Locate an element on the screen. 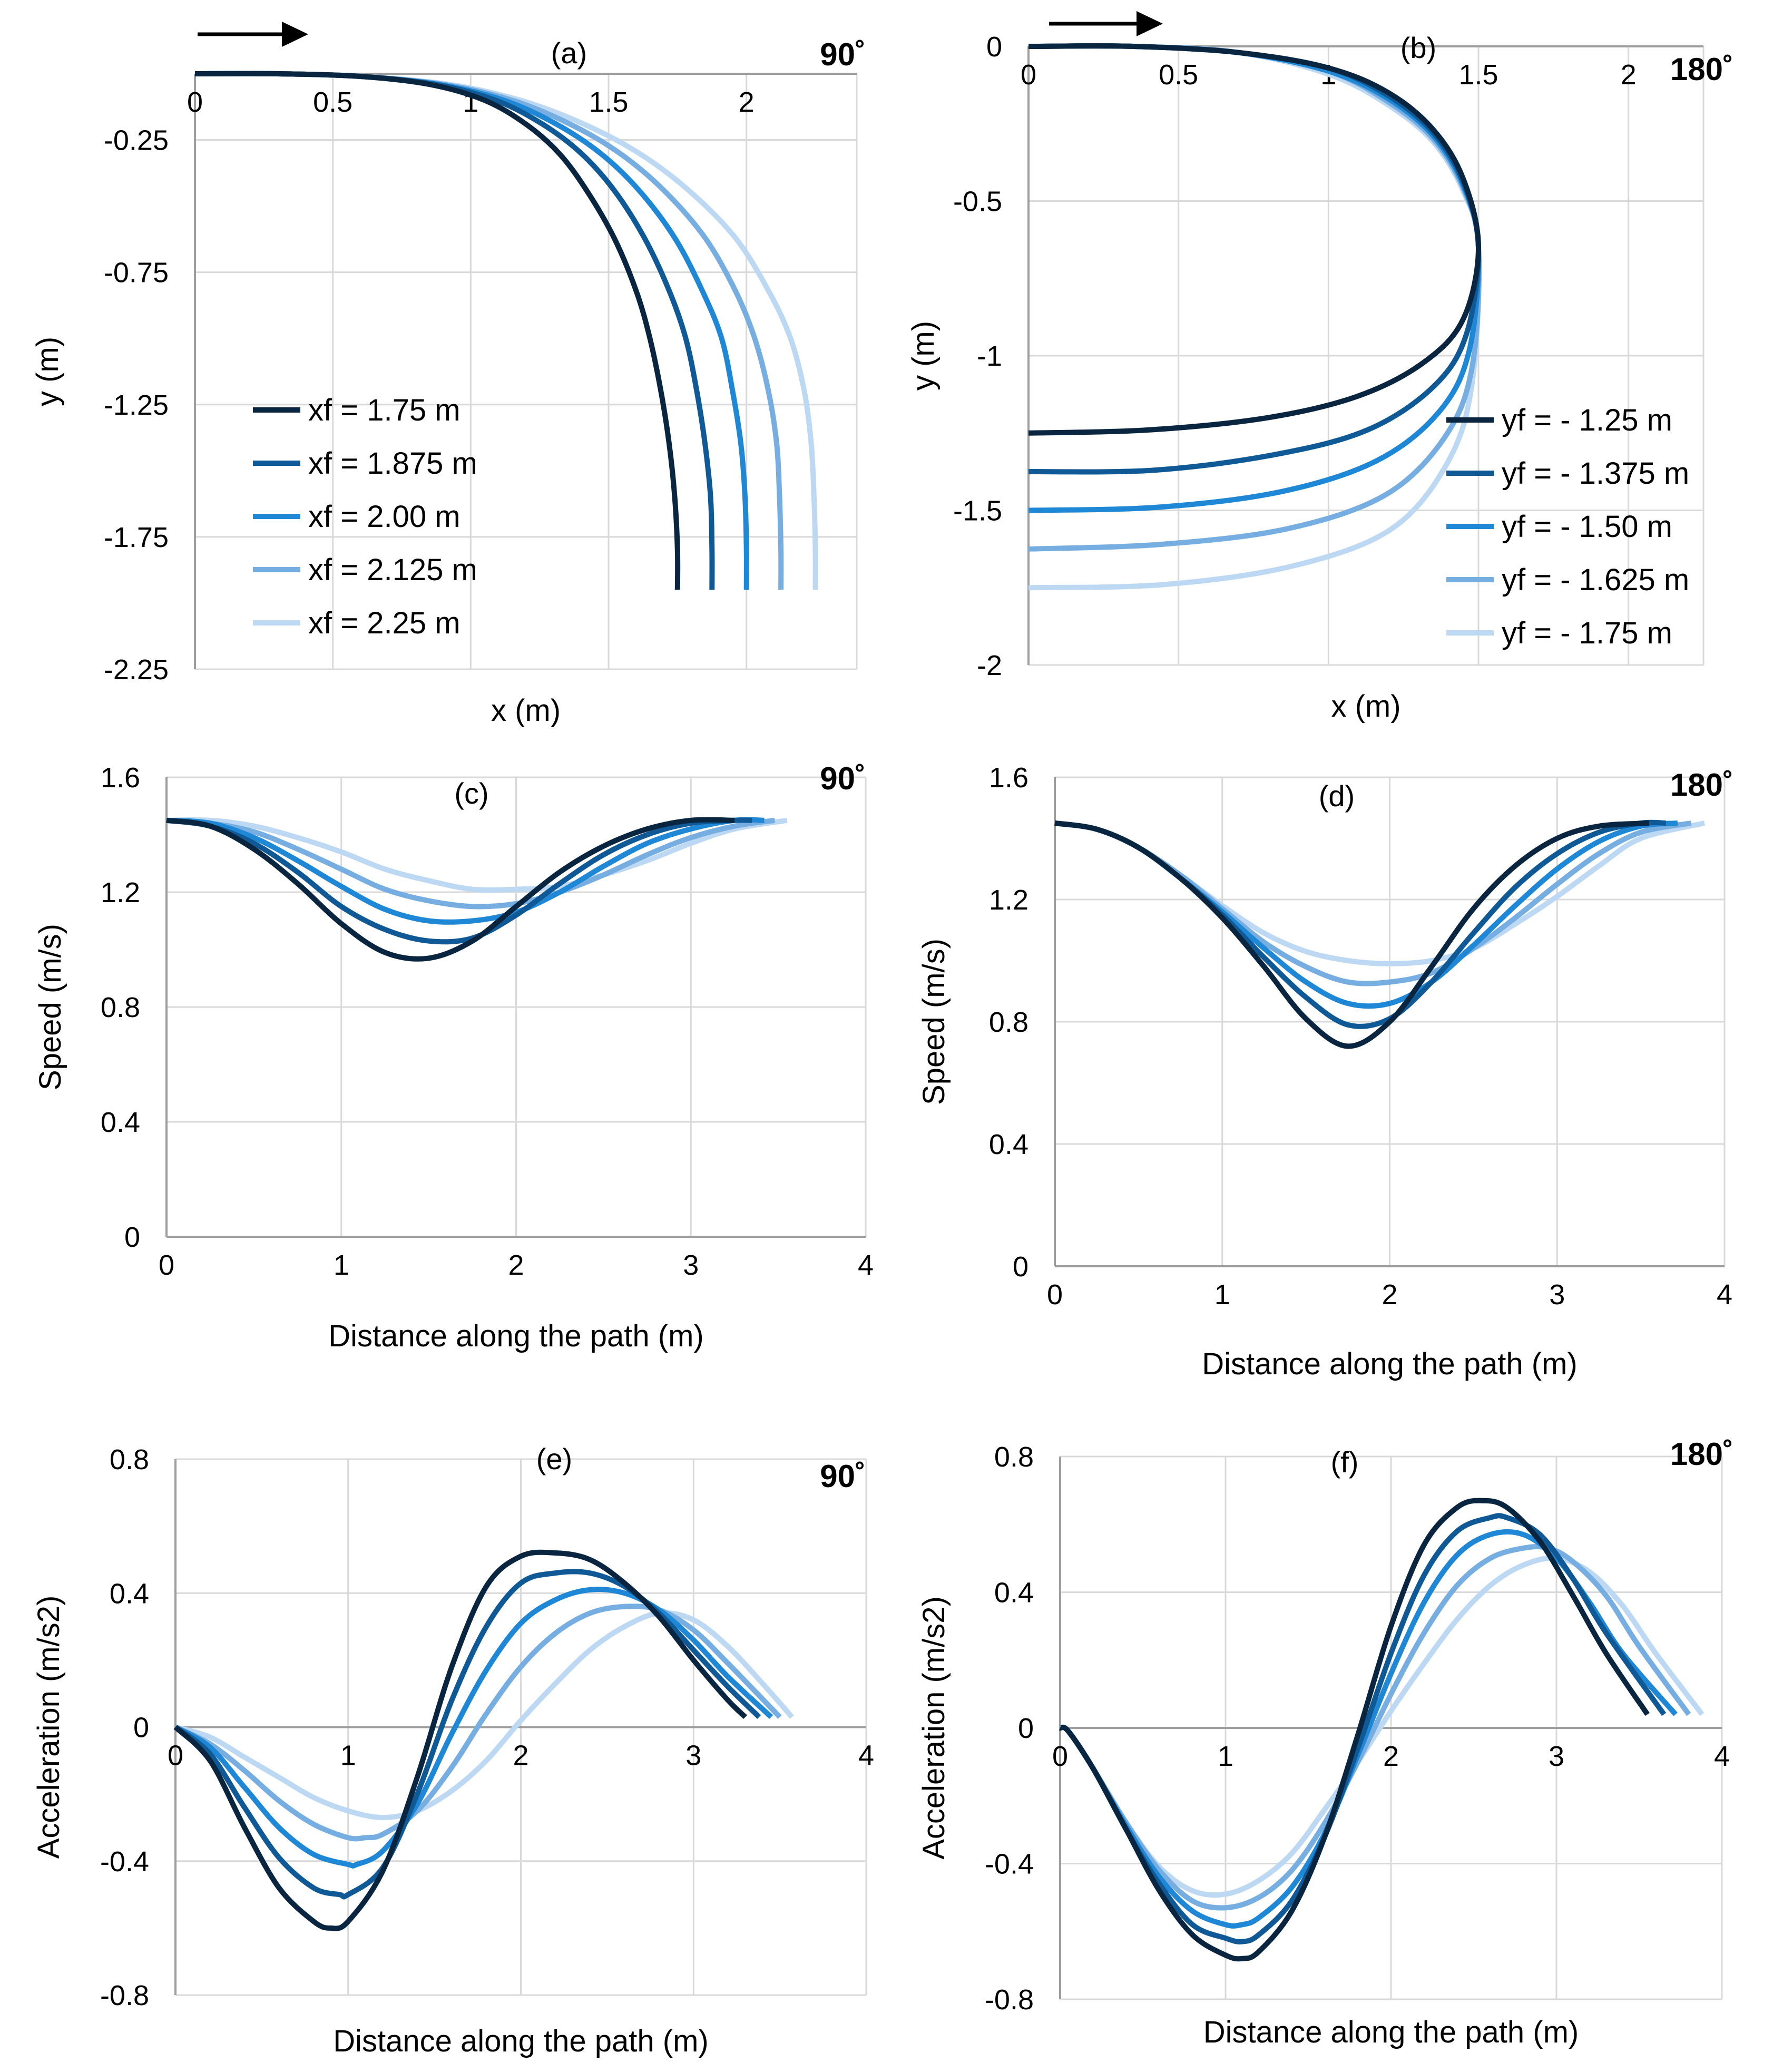  panel-label: (e) is located at coordinates (554, 1458).